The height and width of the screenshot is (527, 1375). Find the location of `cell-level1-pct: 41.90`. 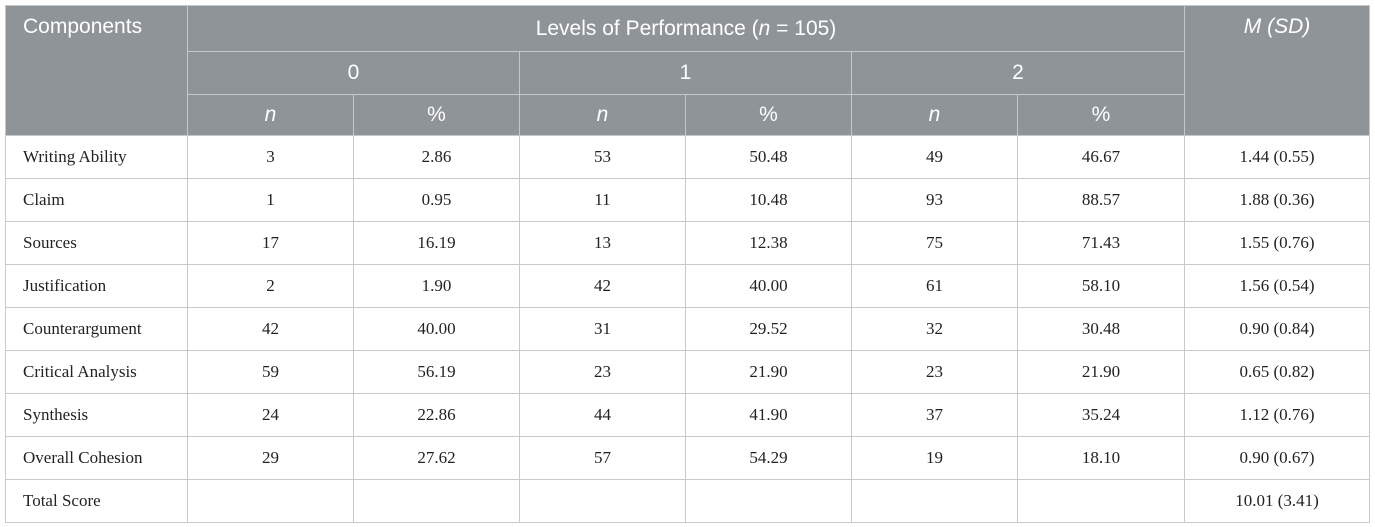

cell-level1-pct: 41.90 is located at coordinates (768, 415).